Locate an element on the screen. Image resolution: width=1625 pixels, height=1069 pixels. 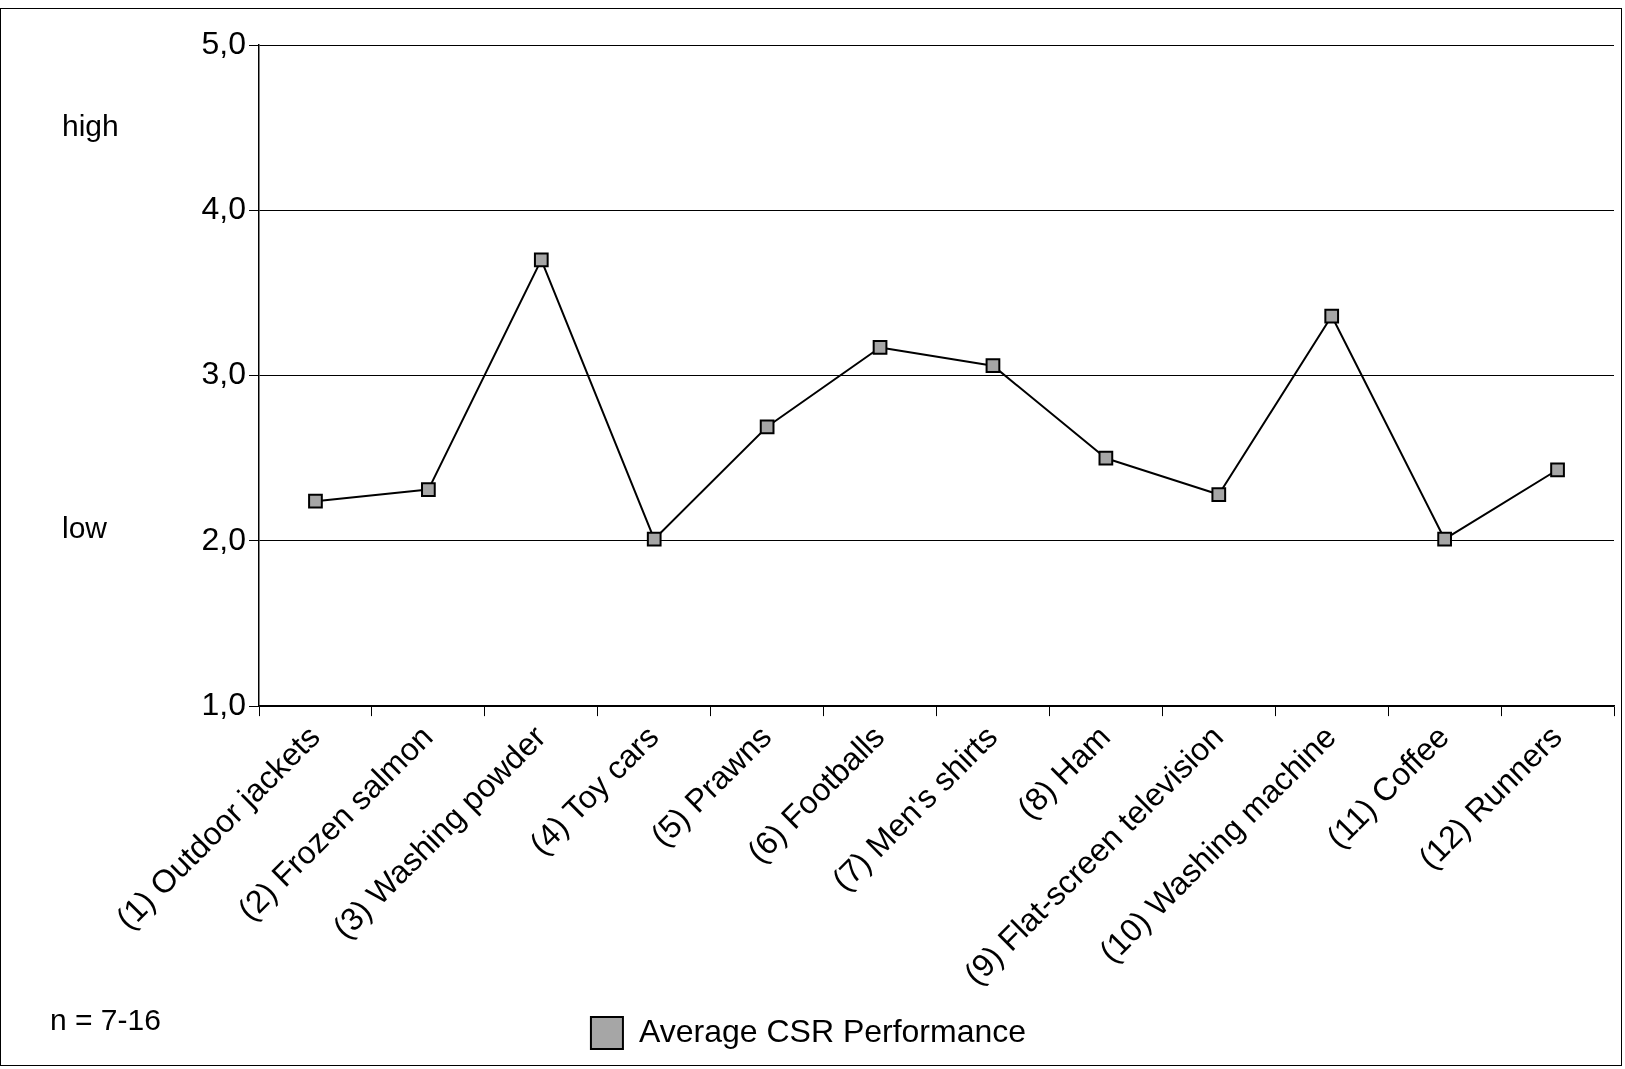
y-tick-label: 1,0 is located at coordinates (223, 703).